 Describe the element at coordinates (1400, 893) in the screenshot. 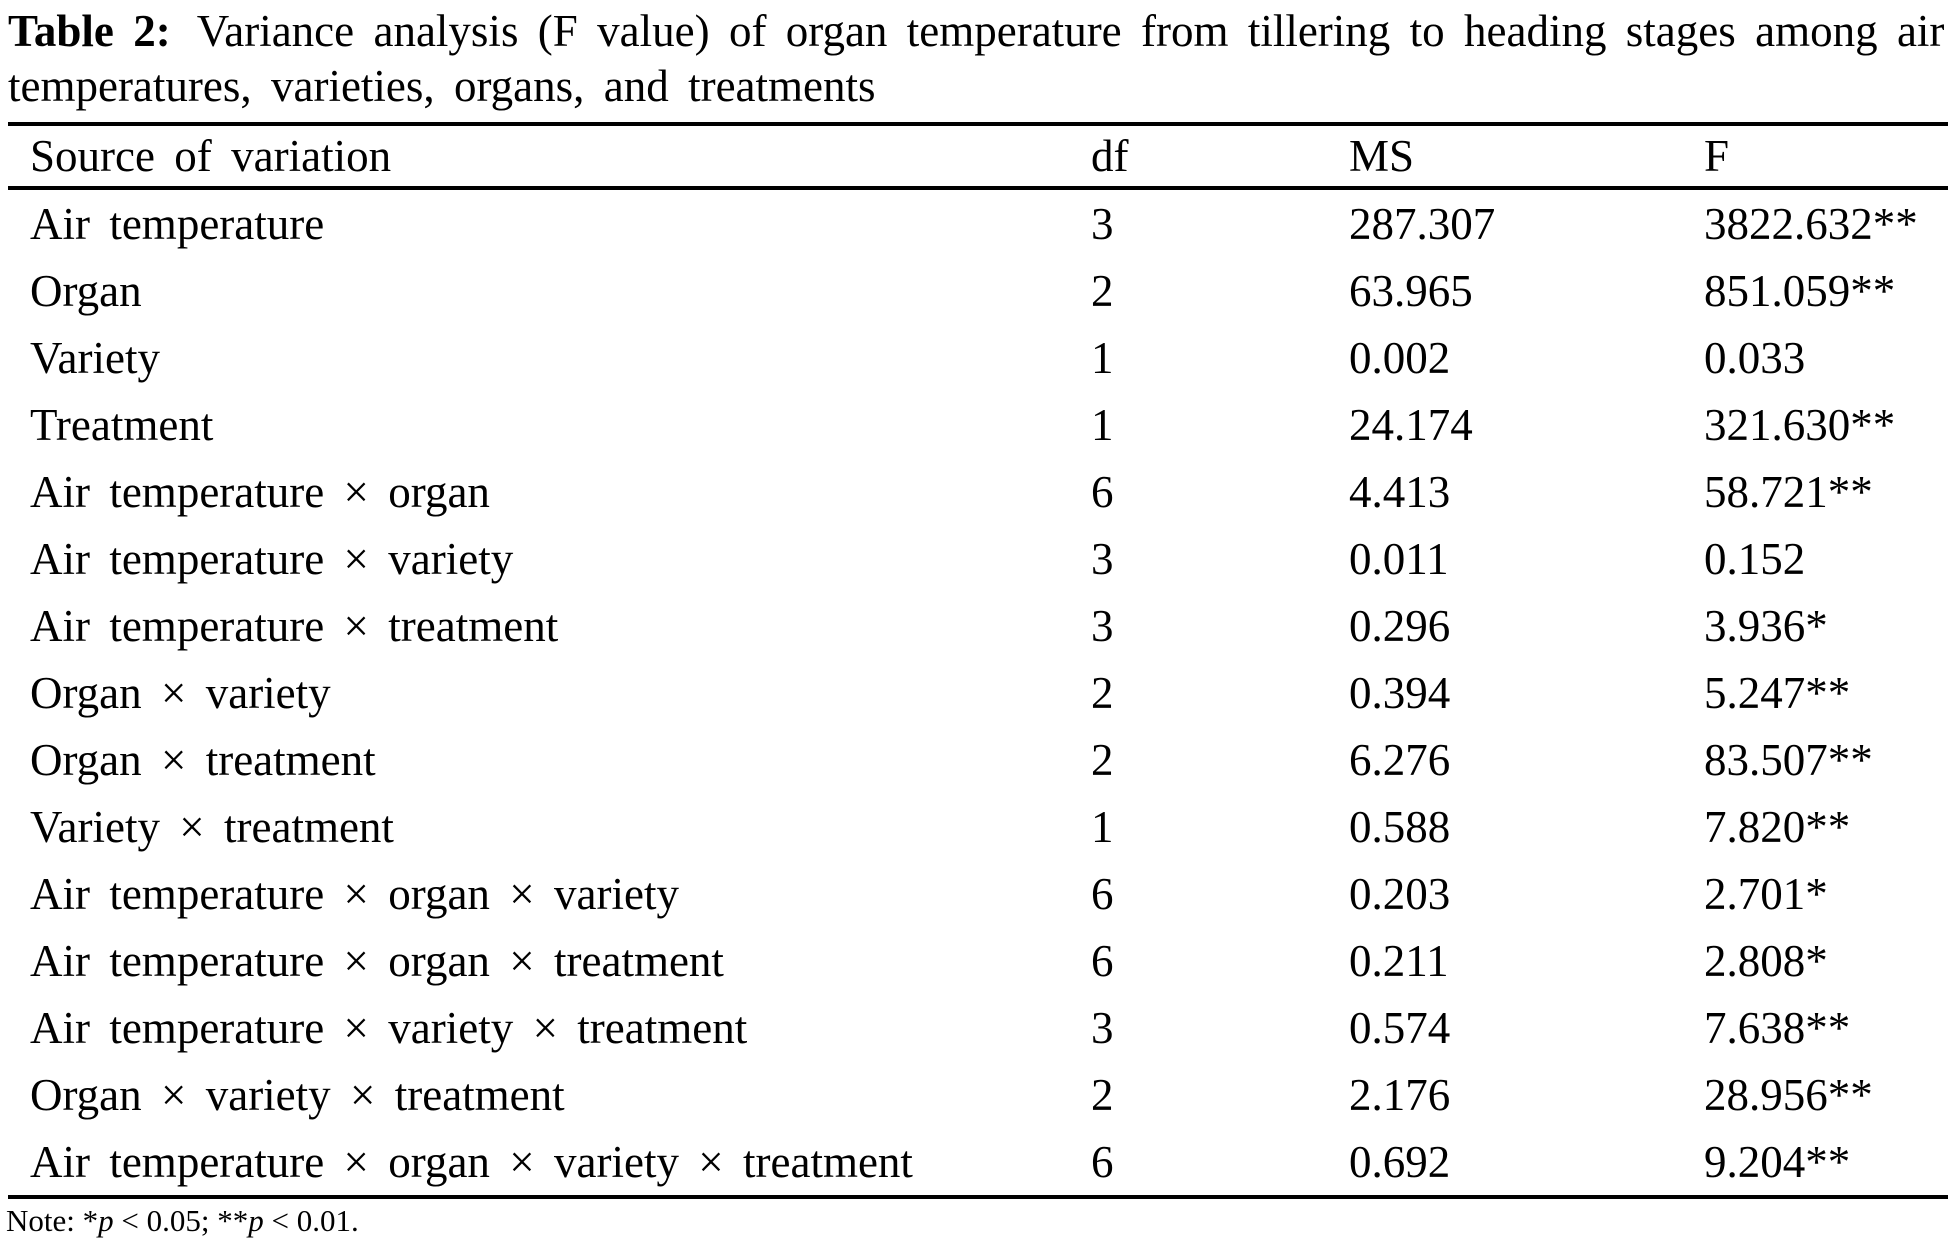

I see `cell-ms: 0.203` at that location.